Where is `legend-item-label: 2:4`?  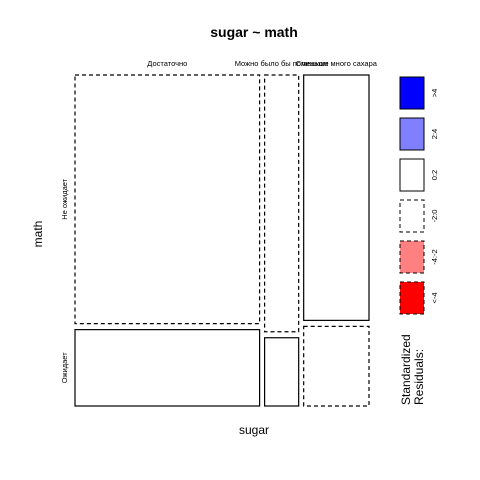 legend-item-label: 2:4 is located at coordinates (434, 134).